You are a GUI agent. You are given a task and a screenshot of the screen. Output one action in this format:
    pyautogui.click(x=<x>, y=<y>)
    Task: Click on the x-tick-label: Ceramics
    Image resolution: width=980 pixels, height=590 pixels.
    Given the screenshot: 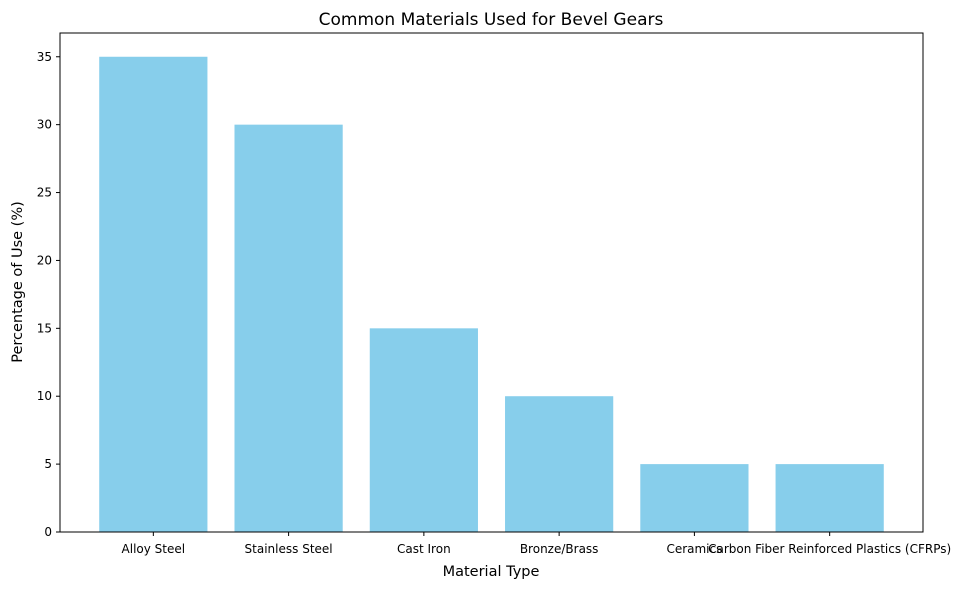 What is the action you would take?
    pyautogui.click(x=694, y=549)
    